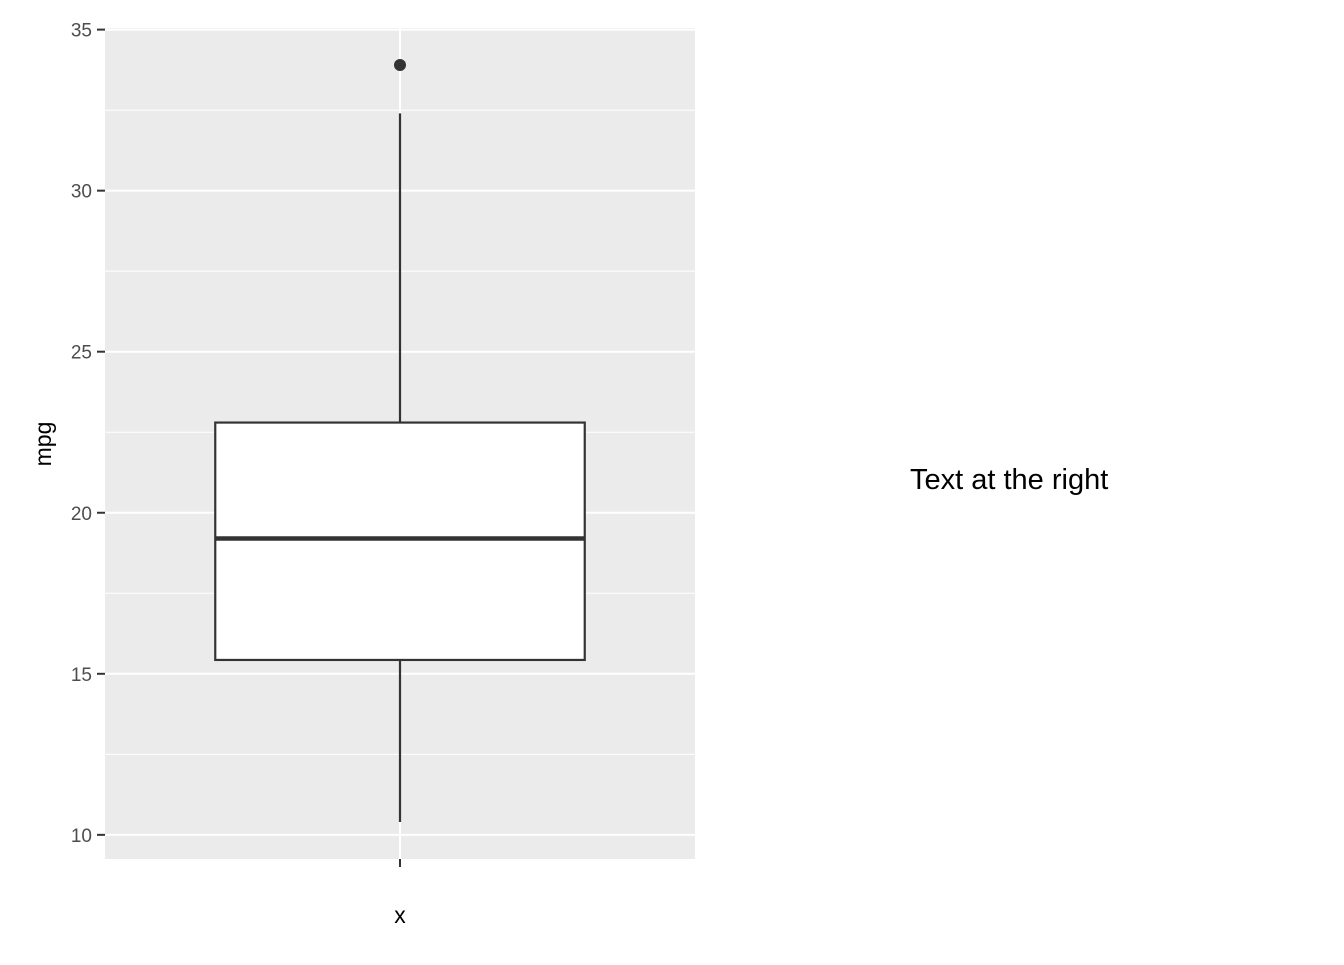 The width and height of the screenshot is (1344, 965). What do you see at coordinates (81, 192) in the screenshot?
I see `y-tick-label: 30` at bounding box center [81, 192].